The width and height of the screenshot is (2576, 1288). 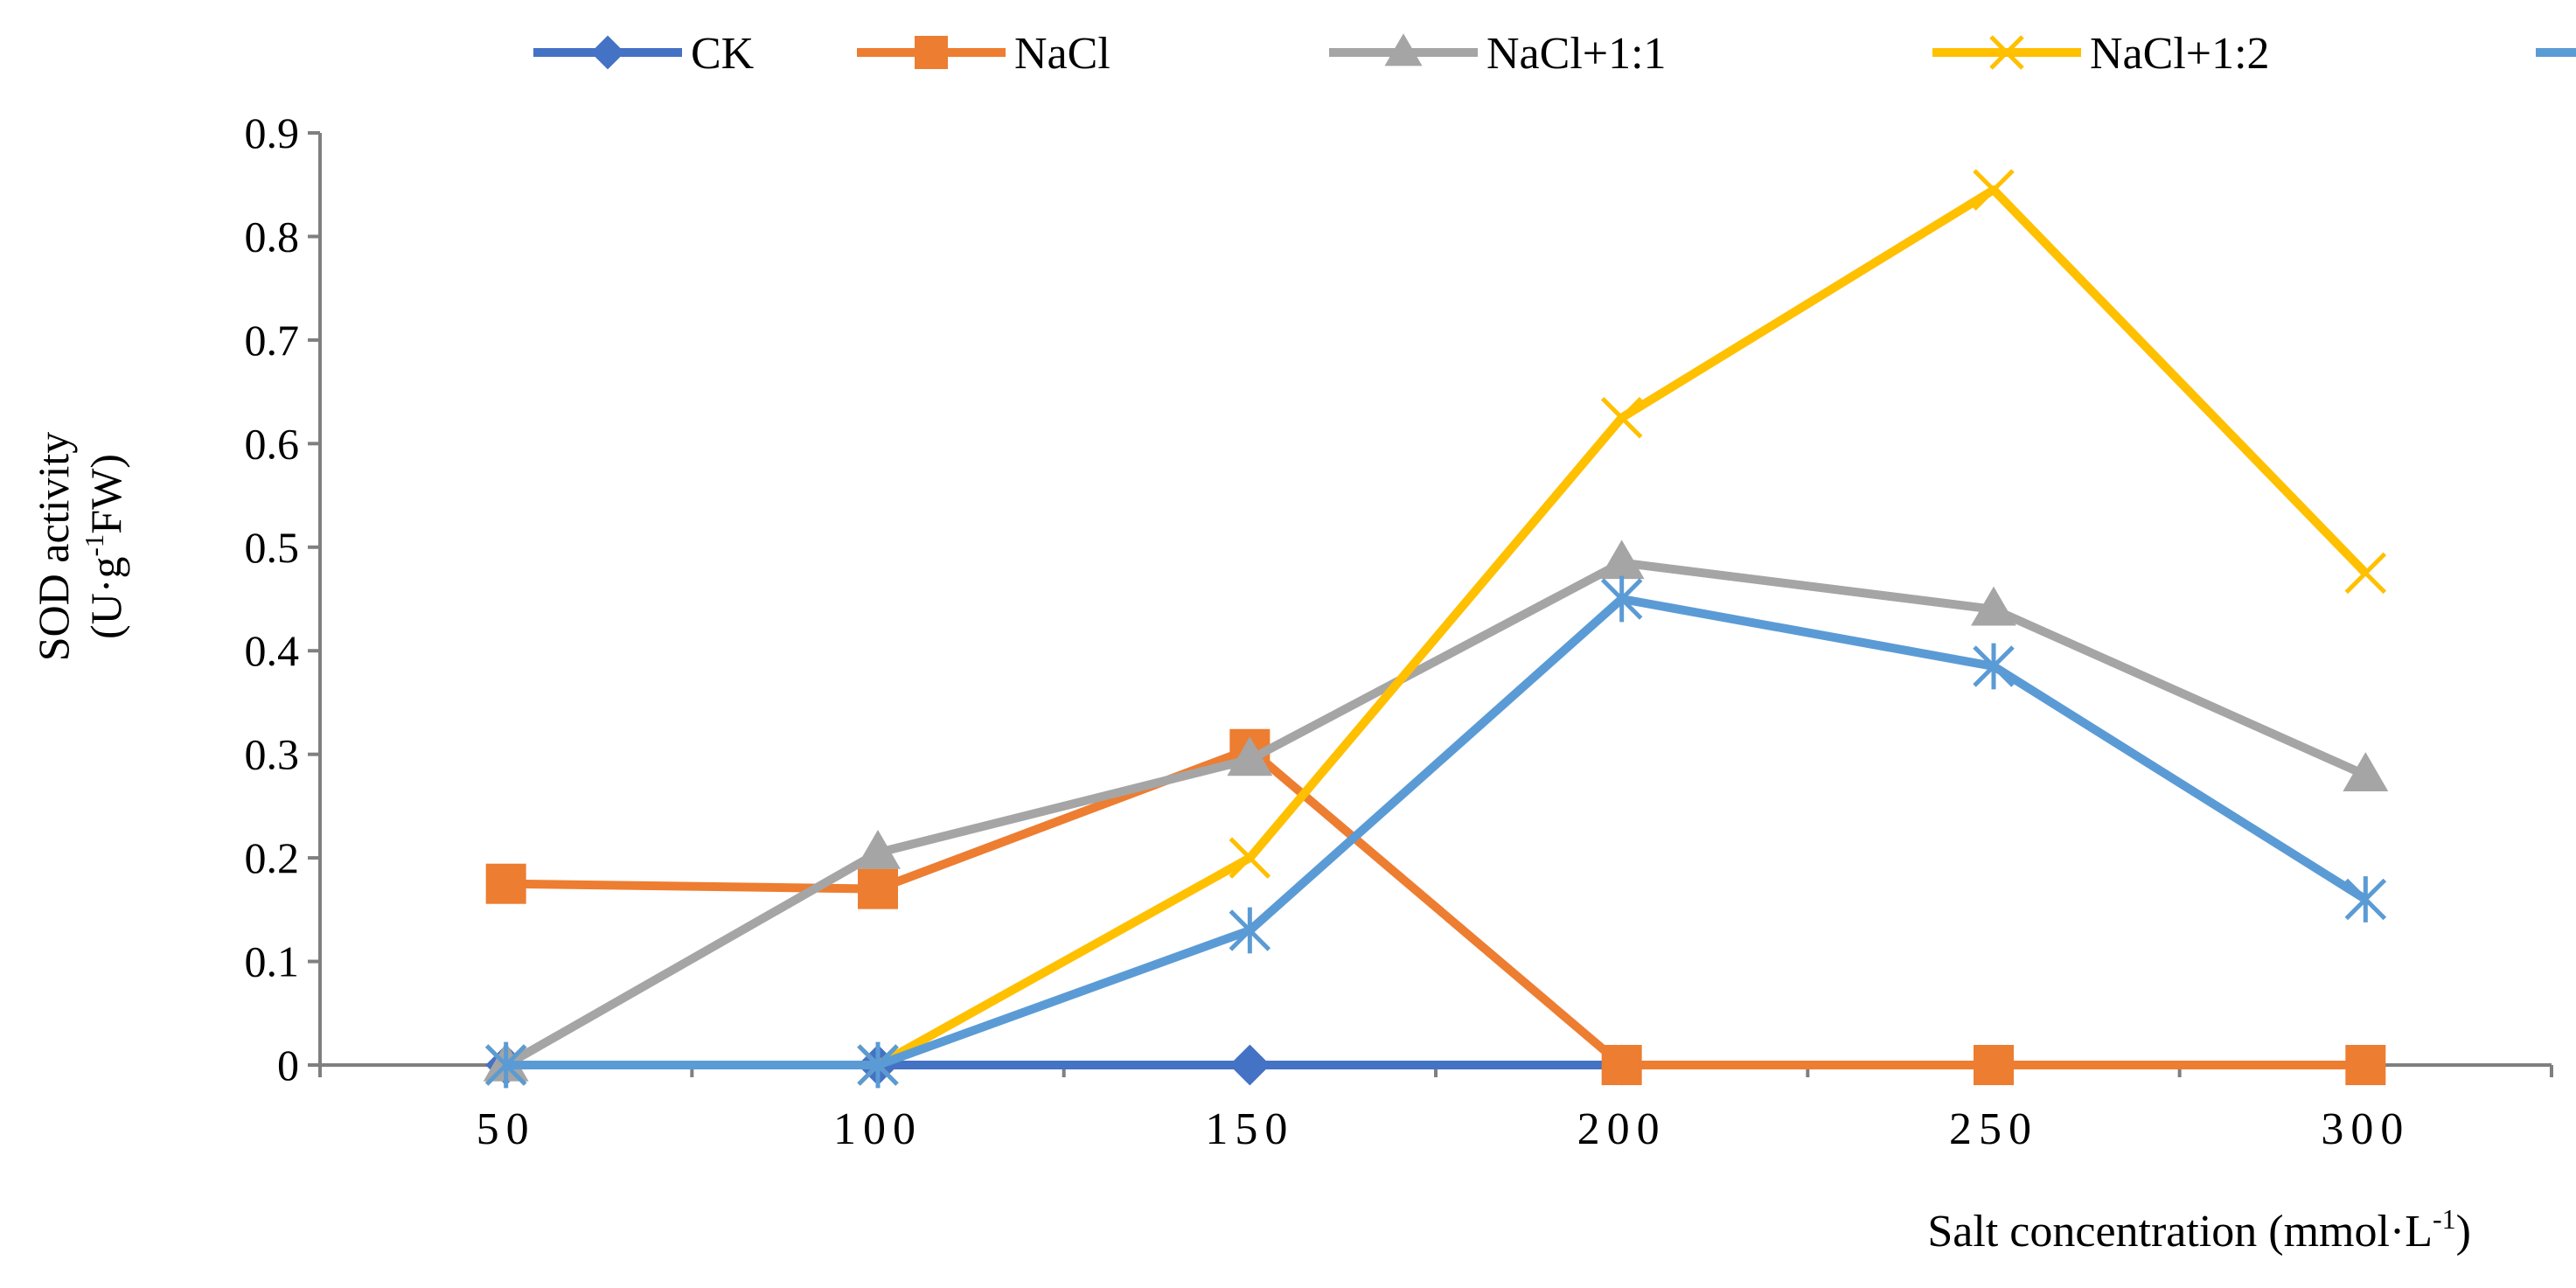 What do you see at coordinates (2365, 1129) in the screenshot?
I see `x-tick-label: 300` at bounding box center [2365, 1129].